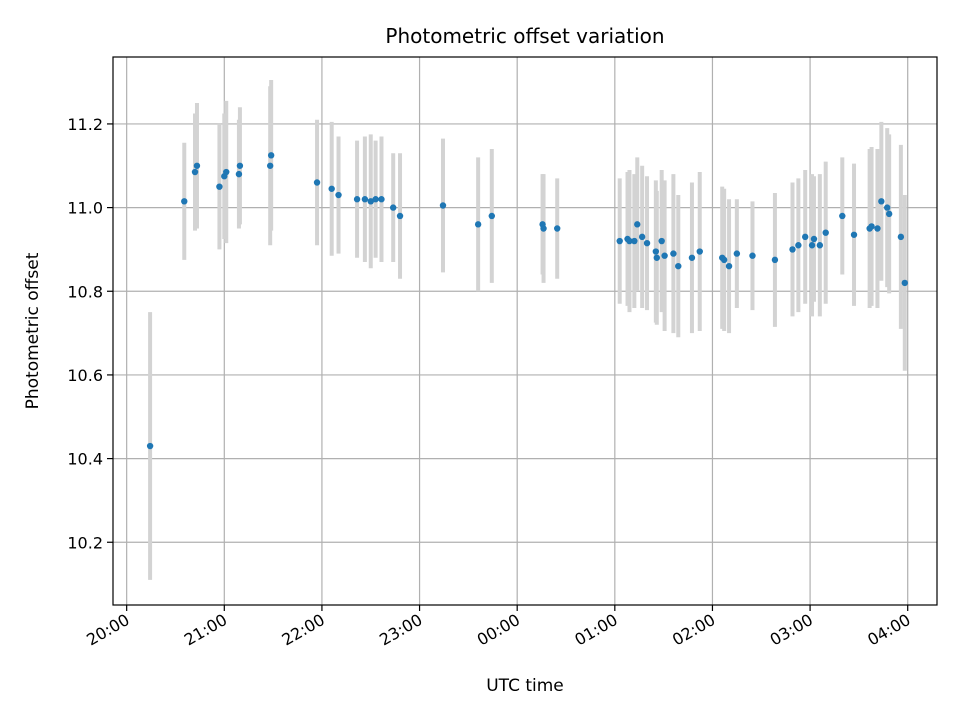 This screenshot has height=725, width=960. What do you see at coordinates (85, 459) in the screenshot?
I see `y-tick-label: 10.4` at bounding box center [85, 459].